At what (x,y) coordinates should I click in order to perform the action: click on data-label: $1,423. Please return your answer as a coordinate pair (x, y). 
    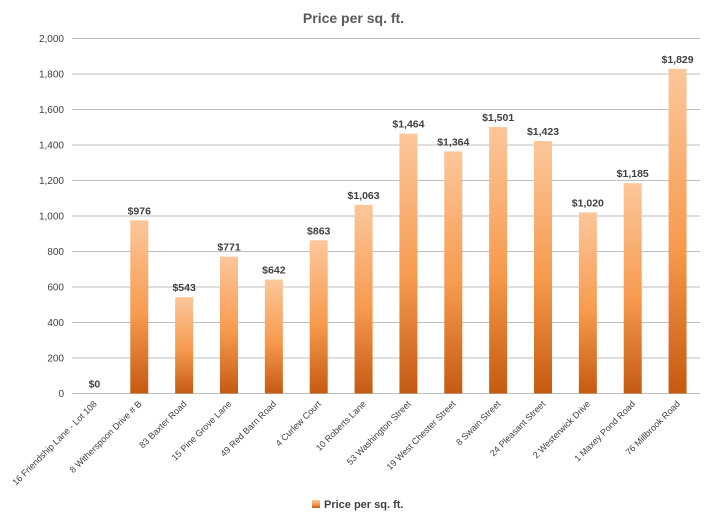
    Looking at the image, I should click on (543, 132).